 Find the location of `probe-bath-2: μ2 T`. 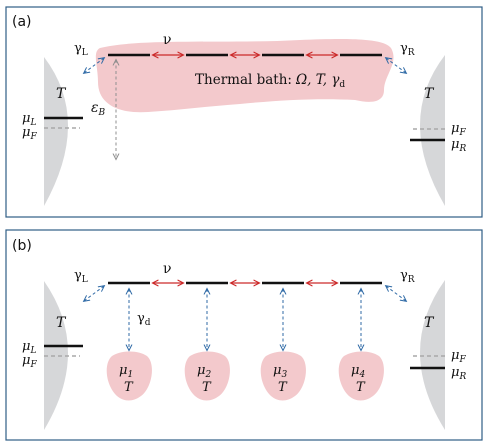

probe-bath-2: μ2 T is located at coordinates (207, 376).